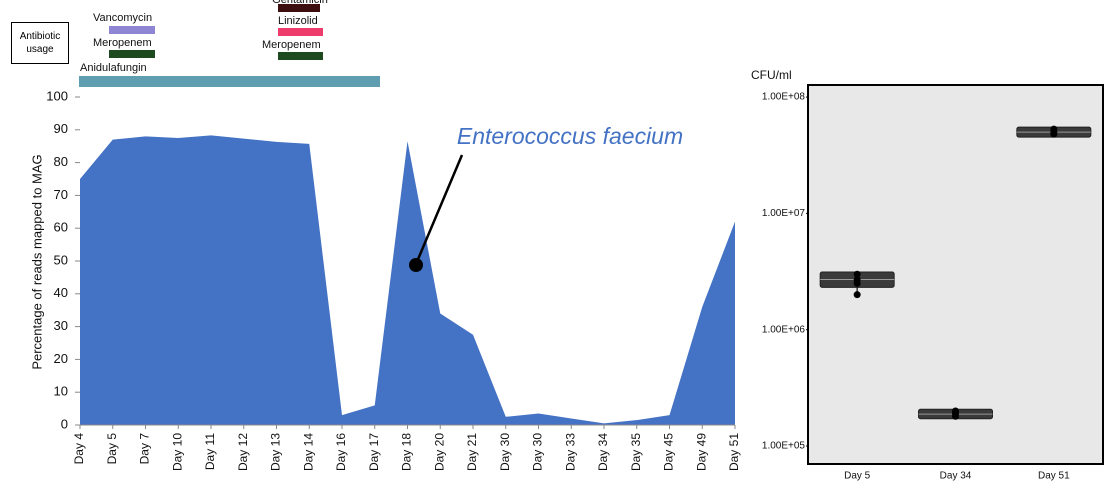 This screenshot has width=1105, height=488. What do you see at coordinates (308, 452) in the screenshot?
I see `x-tick-label: Day 14` at bounding box center [308, 452].